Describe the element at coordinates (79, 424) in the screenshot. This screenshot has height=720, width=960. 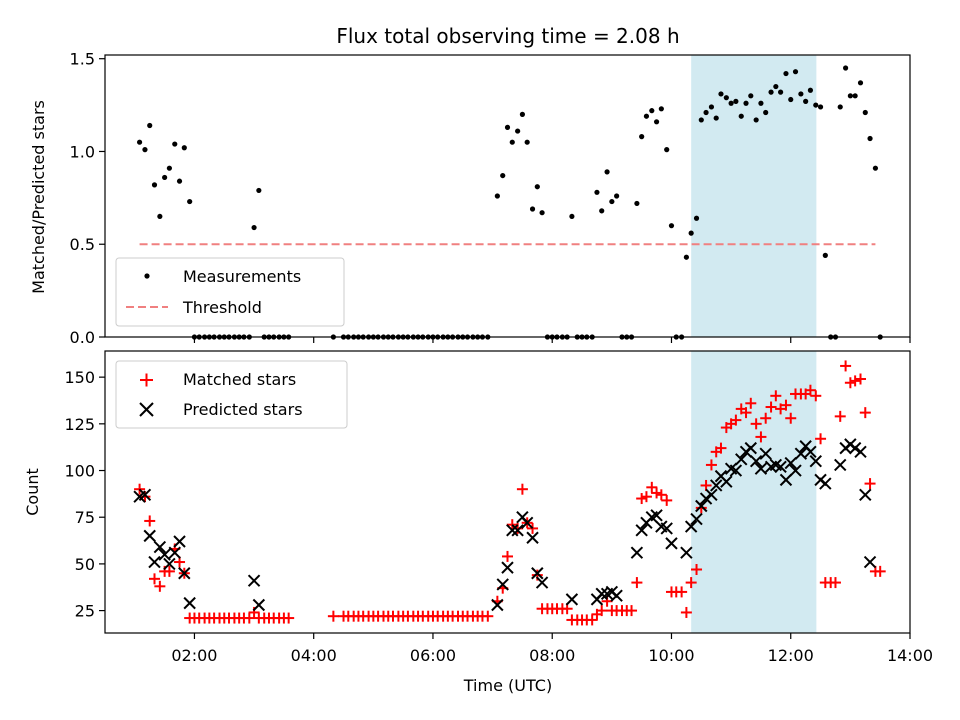
I see `bottom-y-tick-label: 125` at that location.